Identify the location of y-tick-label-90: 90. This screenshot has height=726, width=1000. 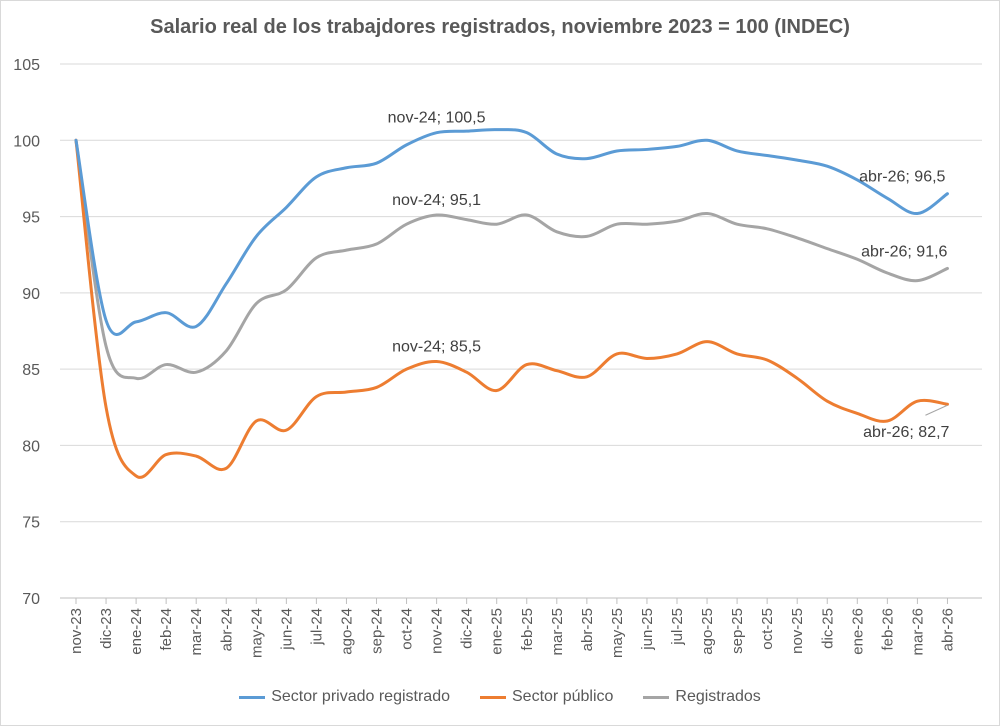
(31, 294).